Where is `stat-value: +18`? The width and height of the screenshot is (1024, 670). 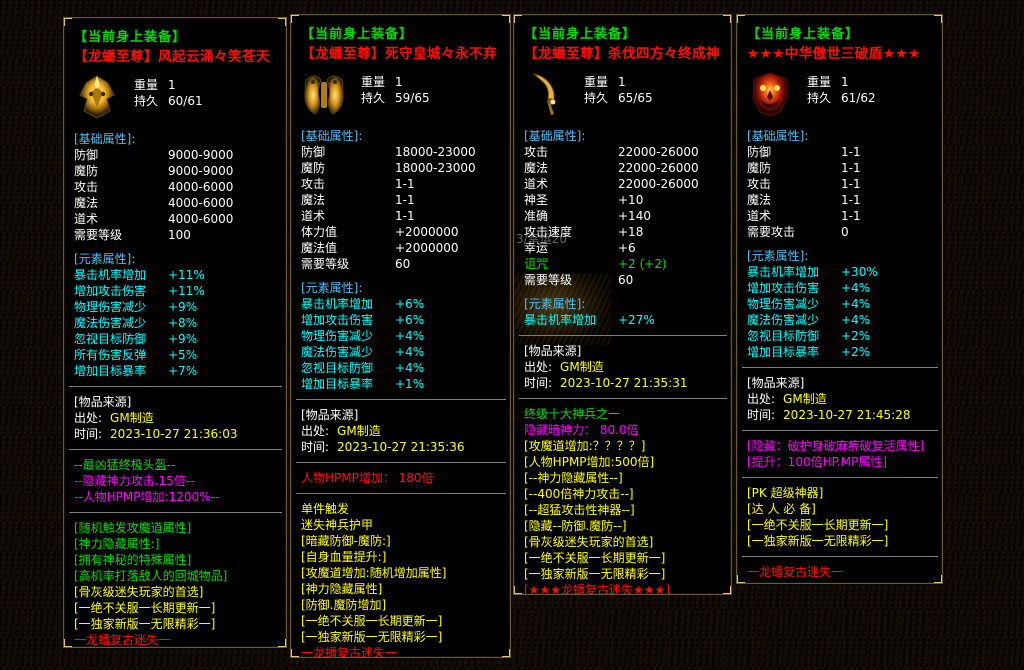 stat-value: +18 is located at coordinates (631, 232).